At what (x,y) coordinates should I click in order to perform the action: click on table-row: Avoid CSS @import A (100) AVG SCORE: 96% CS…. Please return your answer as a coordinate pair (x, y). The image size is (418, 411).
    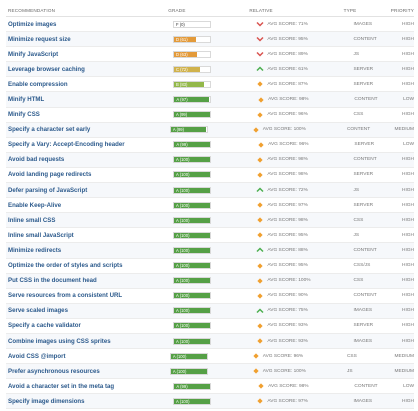
    Looking at the image, I should click on (210, 357).